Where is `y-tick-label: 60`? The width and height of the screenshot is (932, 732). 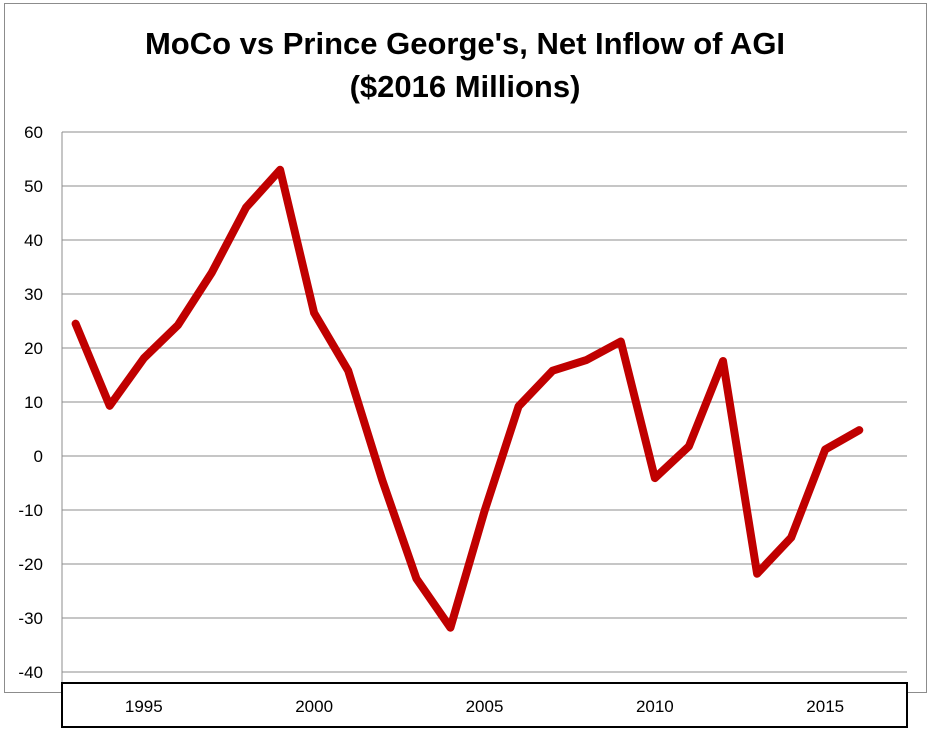
y-tick-label: 60 is located at coordinates (33, 132).